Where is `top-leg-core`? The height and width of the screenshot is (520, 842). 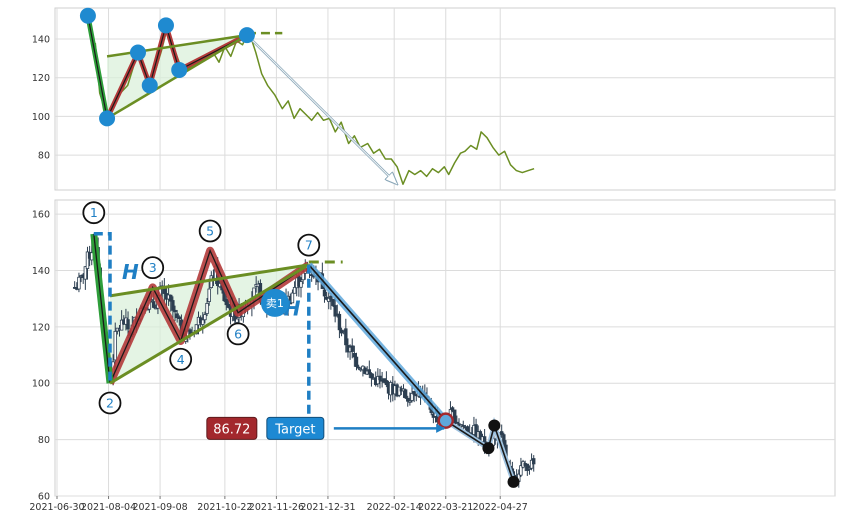
top-leg-core is located at coordinates (97, 67).